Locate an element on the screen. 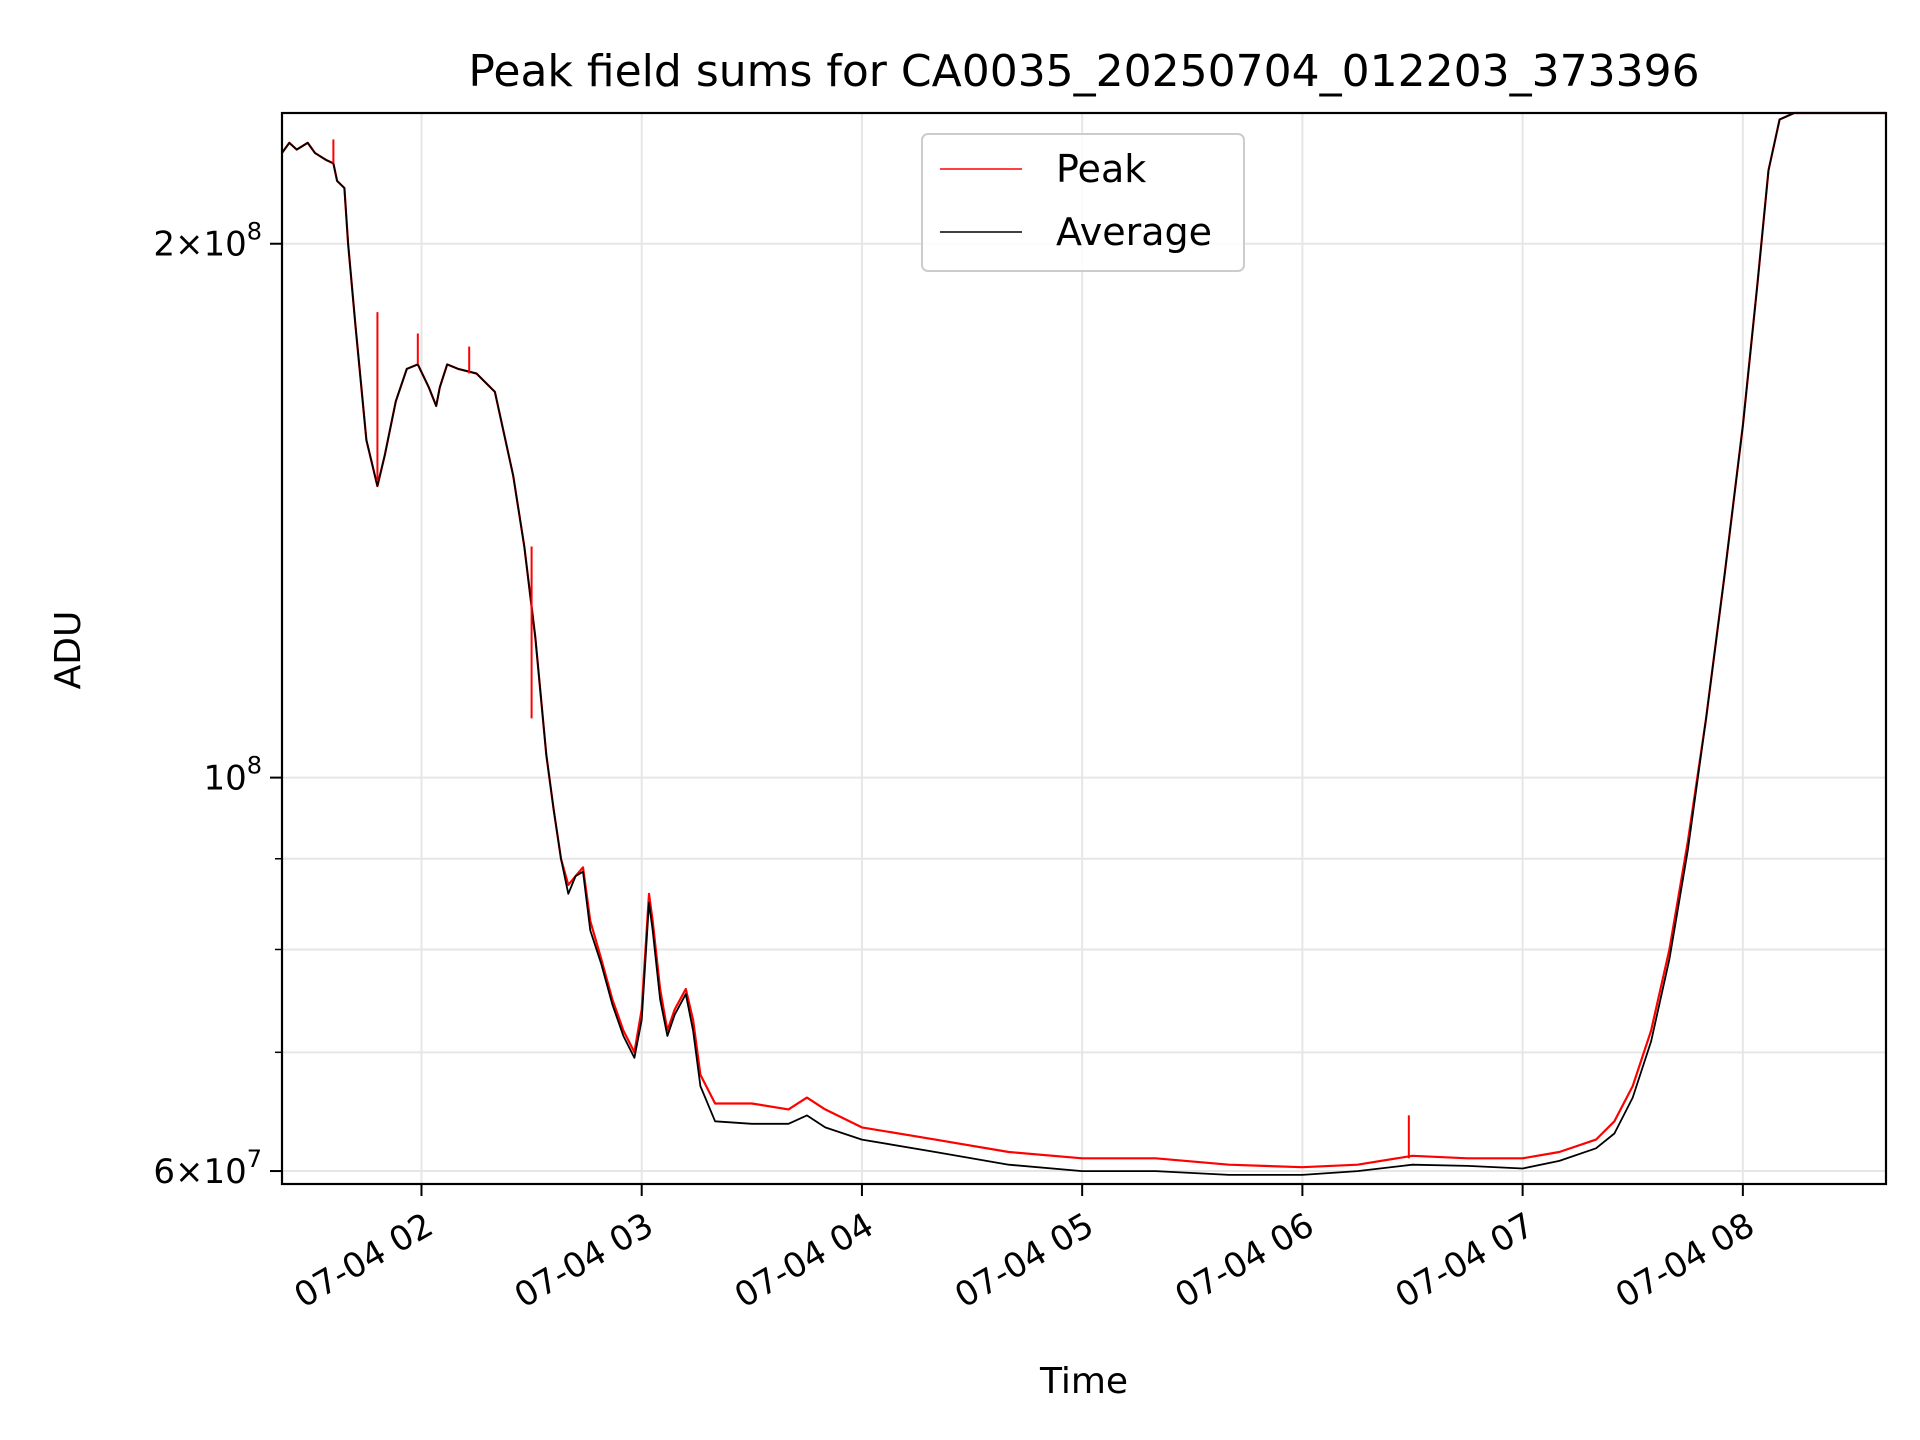 The height and width of the screenshot is (1440, 1920). y-tick-base: 6×10 is located at coordinates (199, 1172).